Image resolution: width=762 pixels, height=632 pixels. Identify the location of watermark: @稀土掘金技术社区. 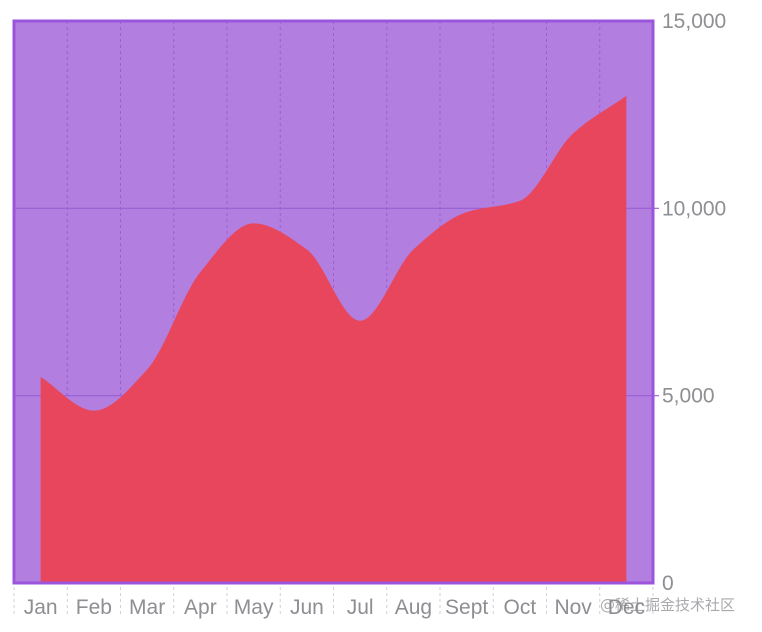
(668, 605).